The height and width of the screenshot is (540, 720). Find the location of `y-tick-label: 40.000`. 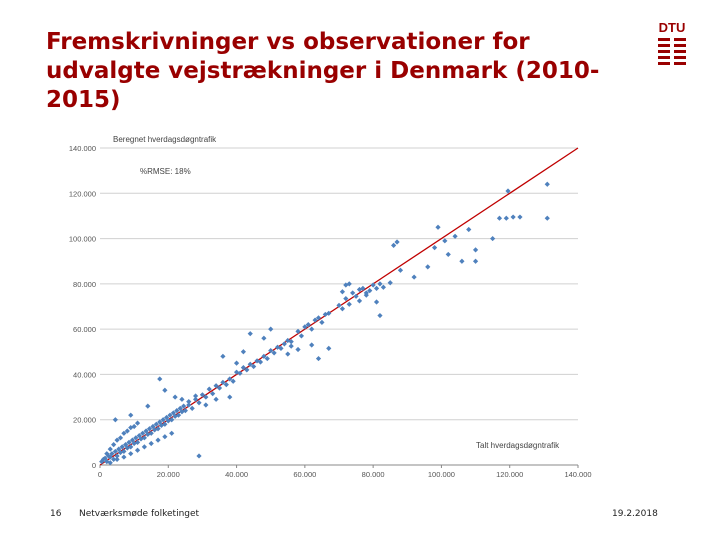

y-tick-label: 40.000 is located at coordinates (84, 374).